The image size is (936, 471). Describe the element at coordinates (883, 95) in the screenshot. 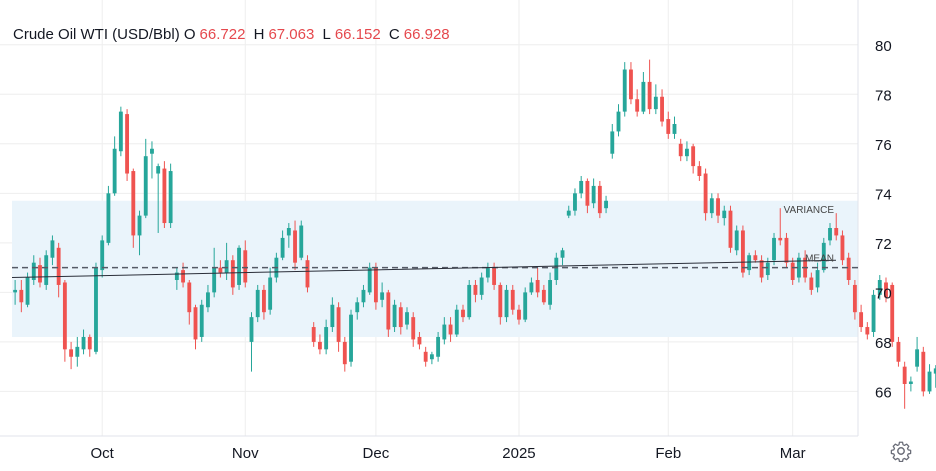

I see `y-tick-label-78: 78` at that location.